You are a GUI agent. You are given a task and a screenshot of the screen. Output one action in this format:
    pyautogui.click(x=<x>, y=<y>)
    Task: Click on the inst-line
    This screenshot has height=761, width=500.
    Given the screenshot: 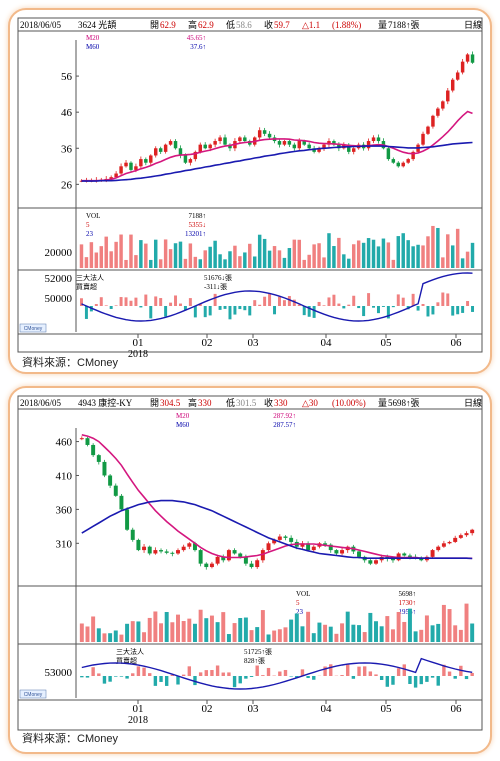 What is the action you would take?
    pyautogui.click(x=277, y=673)
    